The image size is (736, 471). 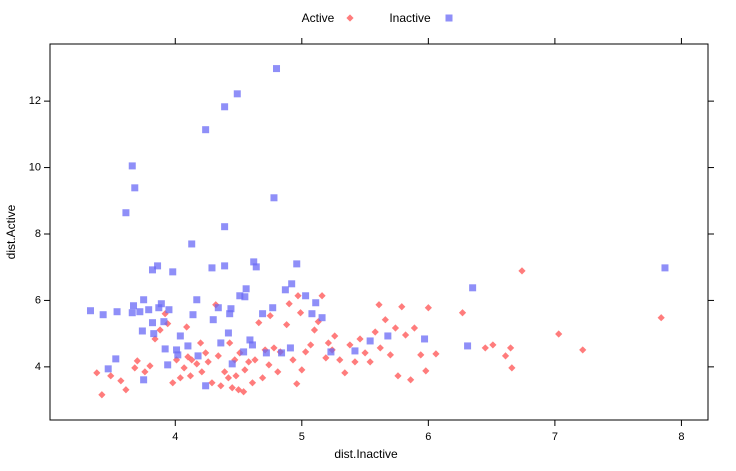 I want to click on y-tick-label: 12, so click(x=35, y=101).